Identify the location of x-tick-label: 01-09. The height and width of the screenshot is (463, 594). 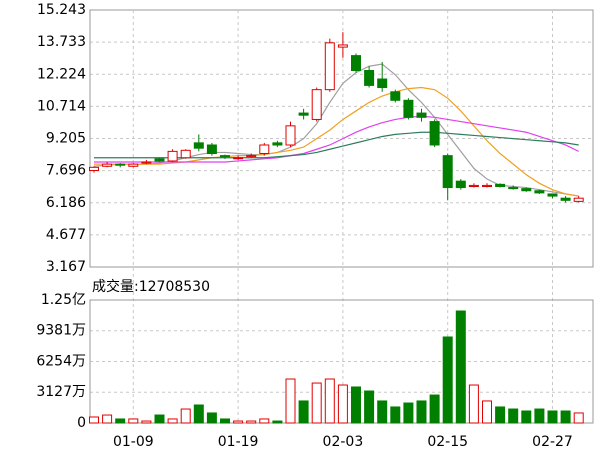
(133, 442).